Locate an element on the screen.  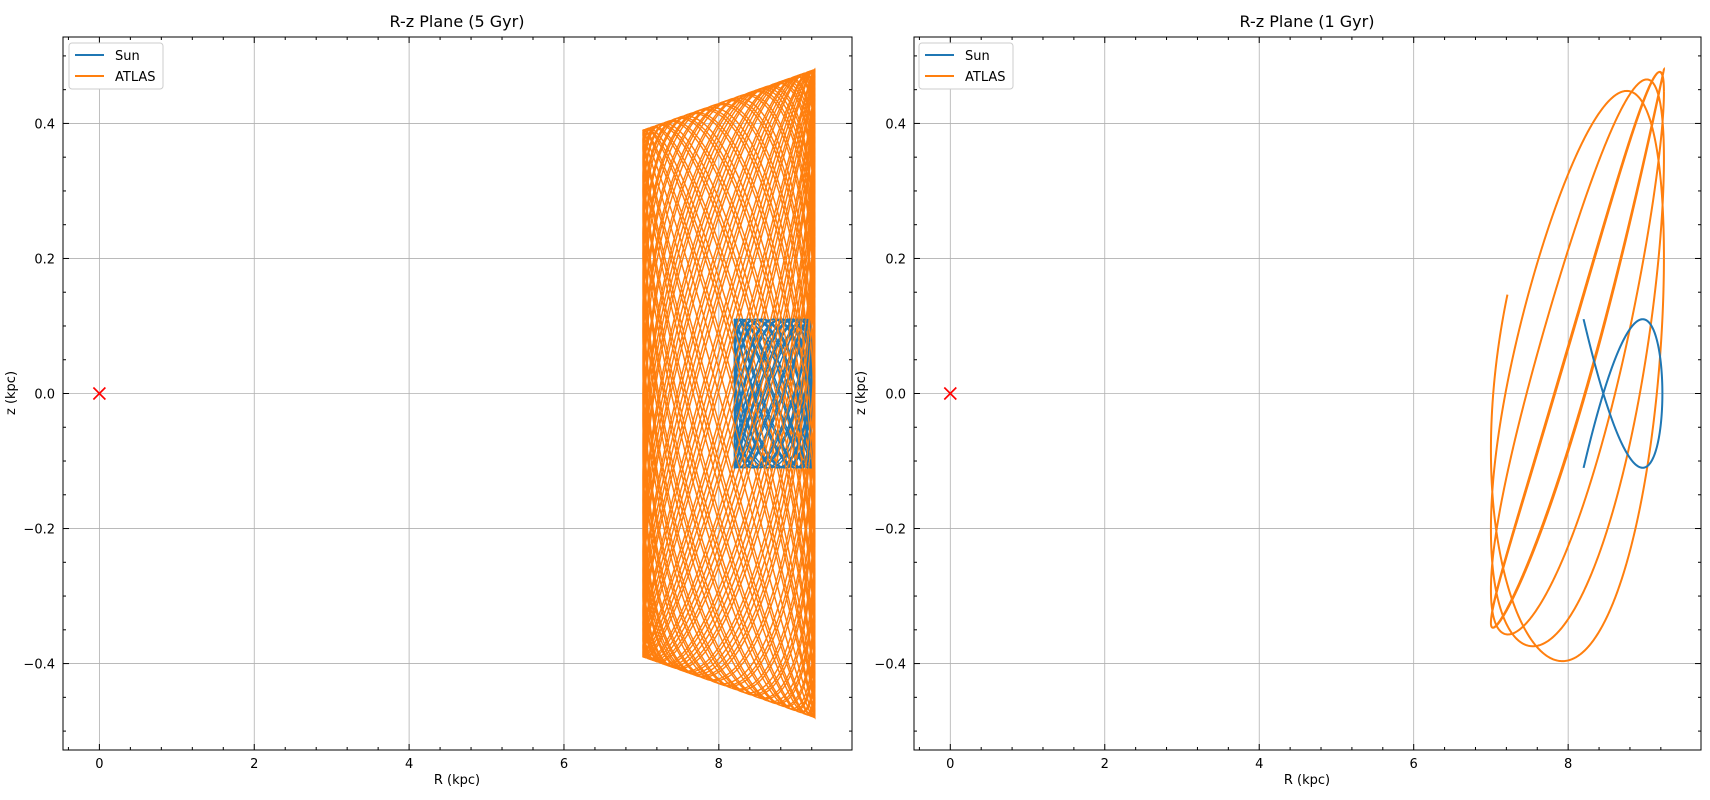
panel-title: R-z Plane (1 Gyr) is located at coordinates (1307, 21).